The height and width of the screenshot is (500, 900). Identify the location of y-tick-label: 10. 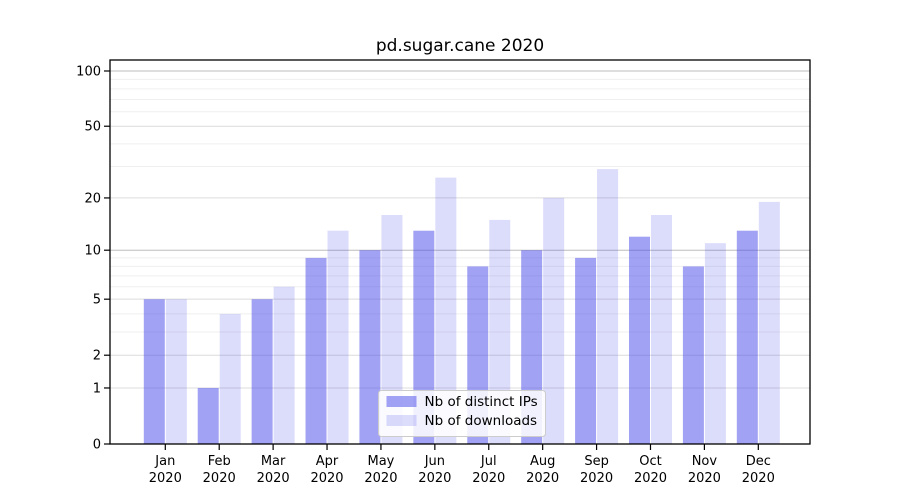
(92, 251).